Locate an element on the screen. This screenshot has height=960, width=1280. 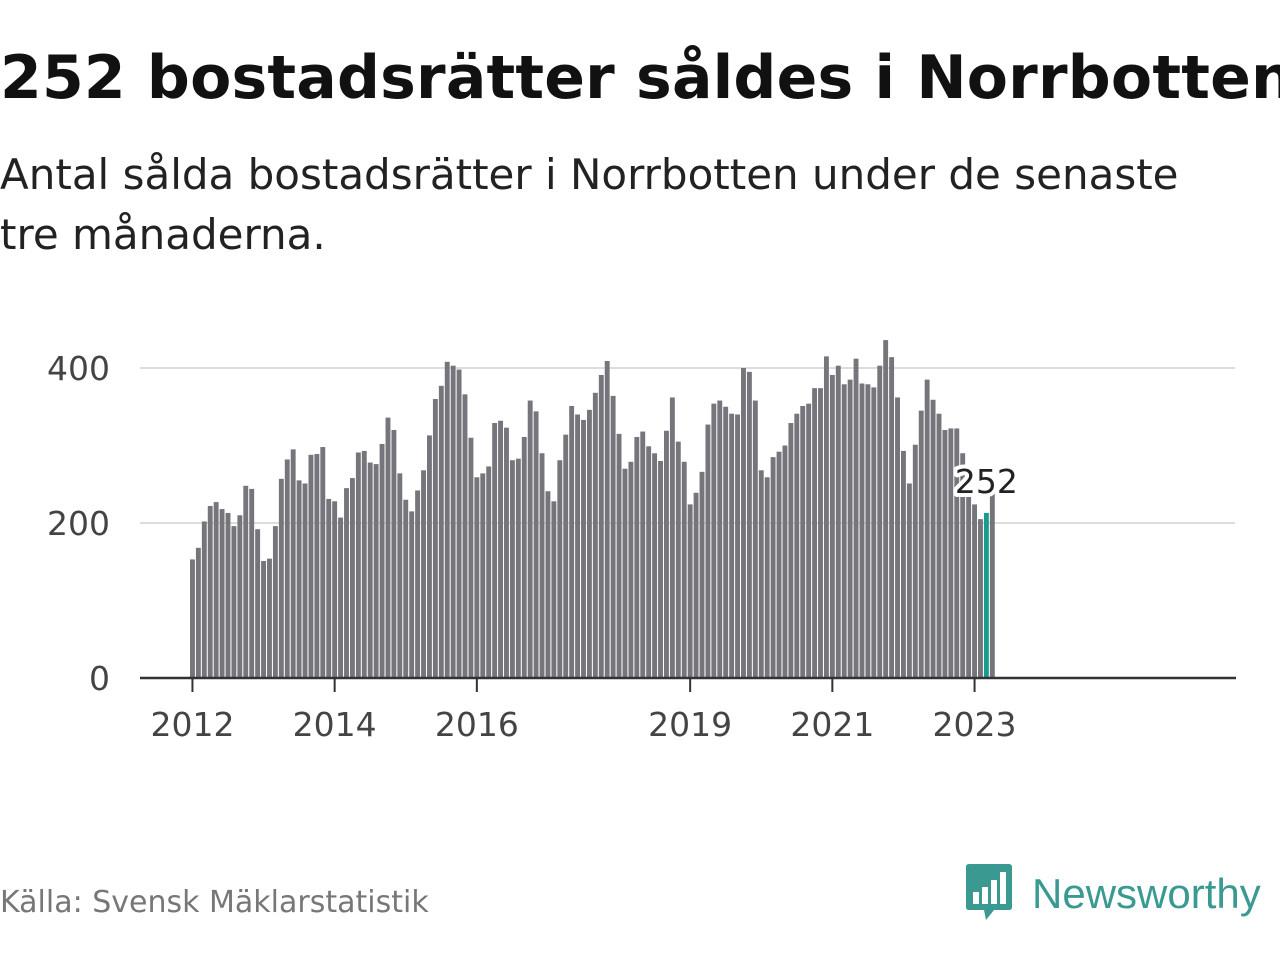
annotation-label: 252 is located at coordinates (986, 481).